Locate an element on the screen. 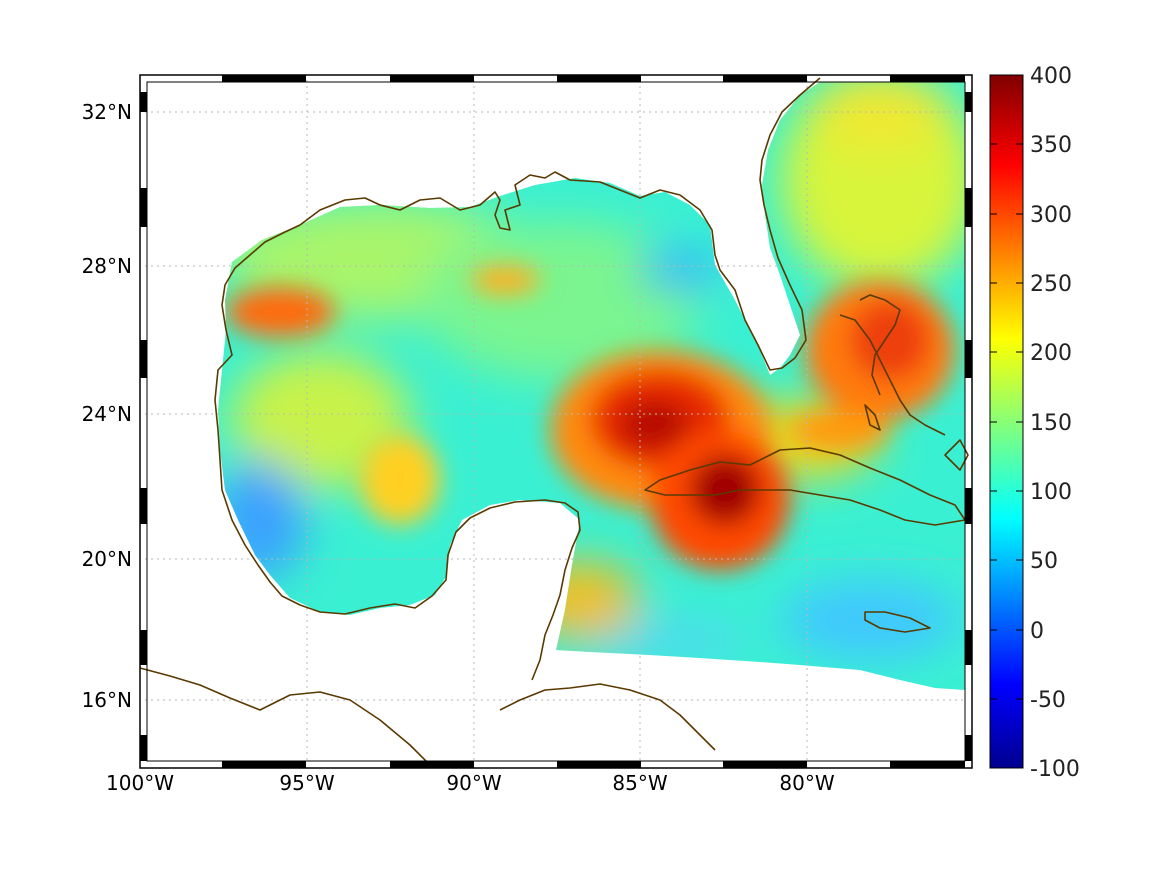 Image resolution: width=1167 pixels, height=875 pixels. latitude-labels: 32°N 28°N 24°N 20°N 16°N is located at coordinates (107, 406).